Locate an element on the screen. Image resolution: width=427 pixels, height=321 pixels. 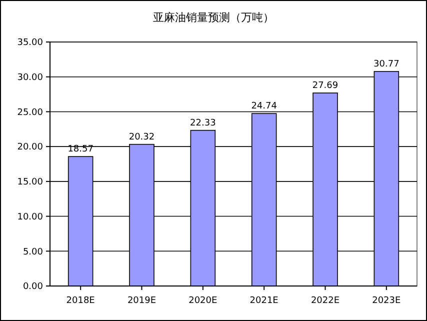
data-label: 22.33 is located at coordinates (203, 123).